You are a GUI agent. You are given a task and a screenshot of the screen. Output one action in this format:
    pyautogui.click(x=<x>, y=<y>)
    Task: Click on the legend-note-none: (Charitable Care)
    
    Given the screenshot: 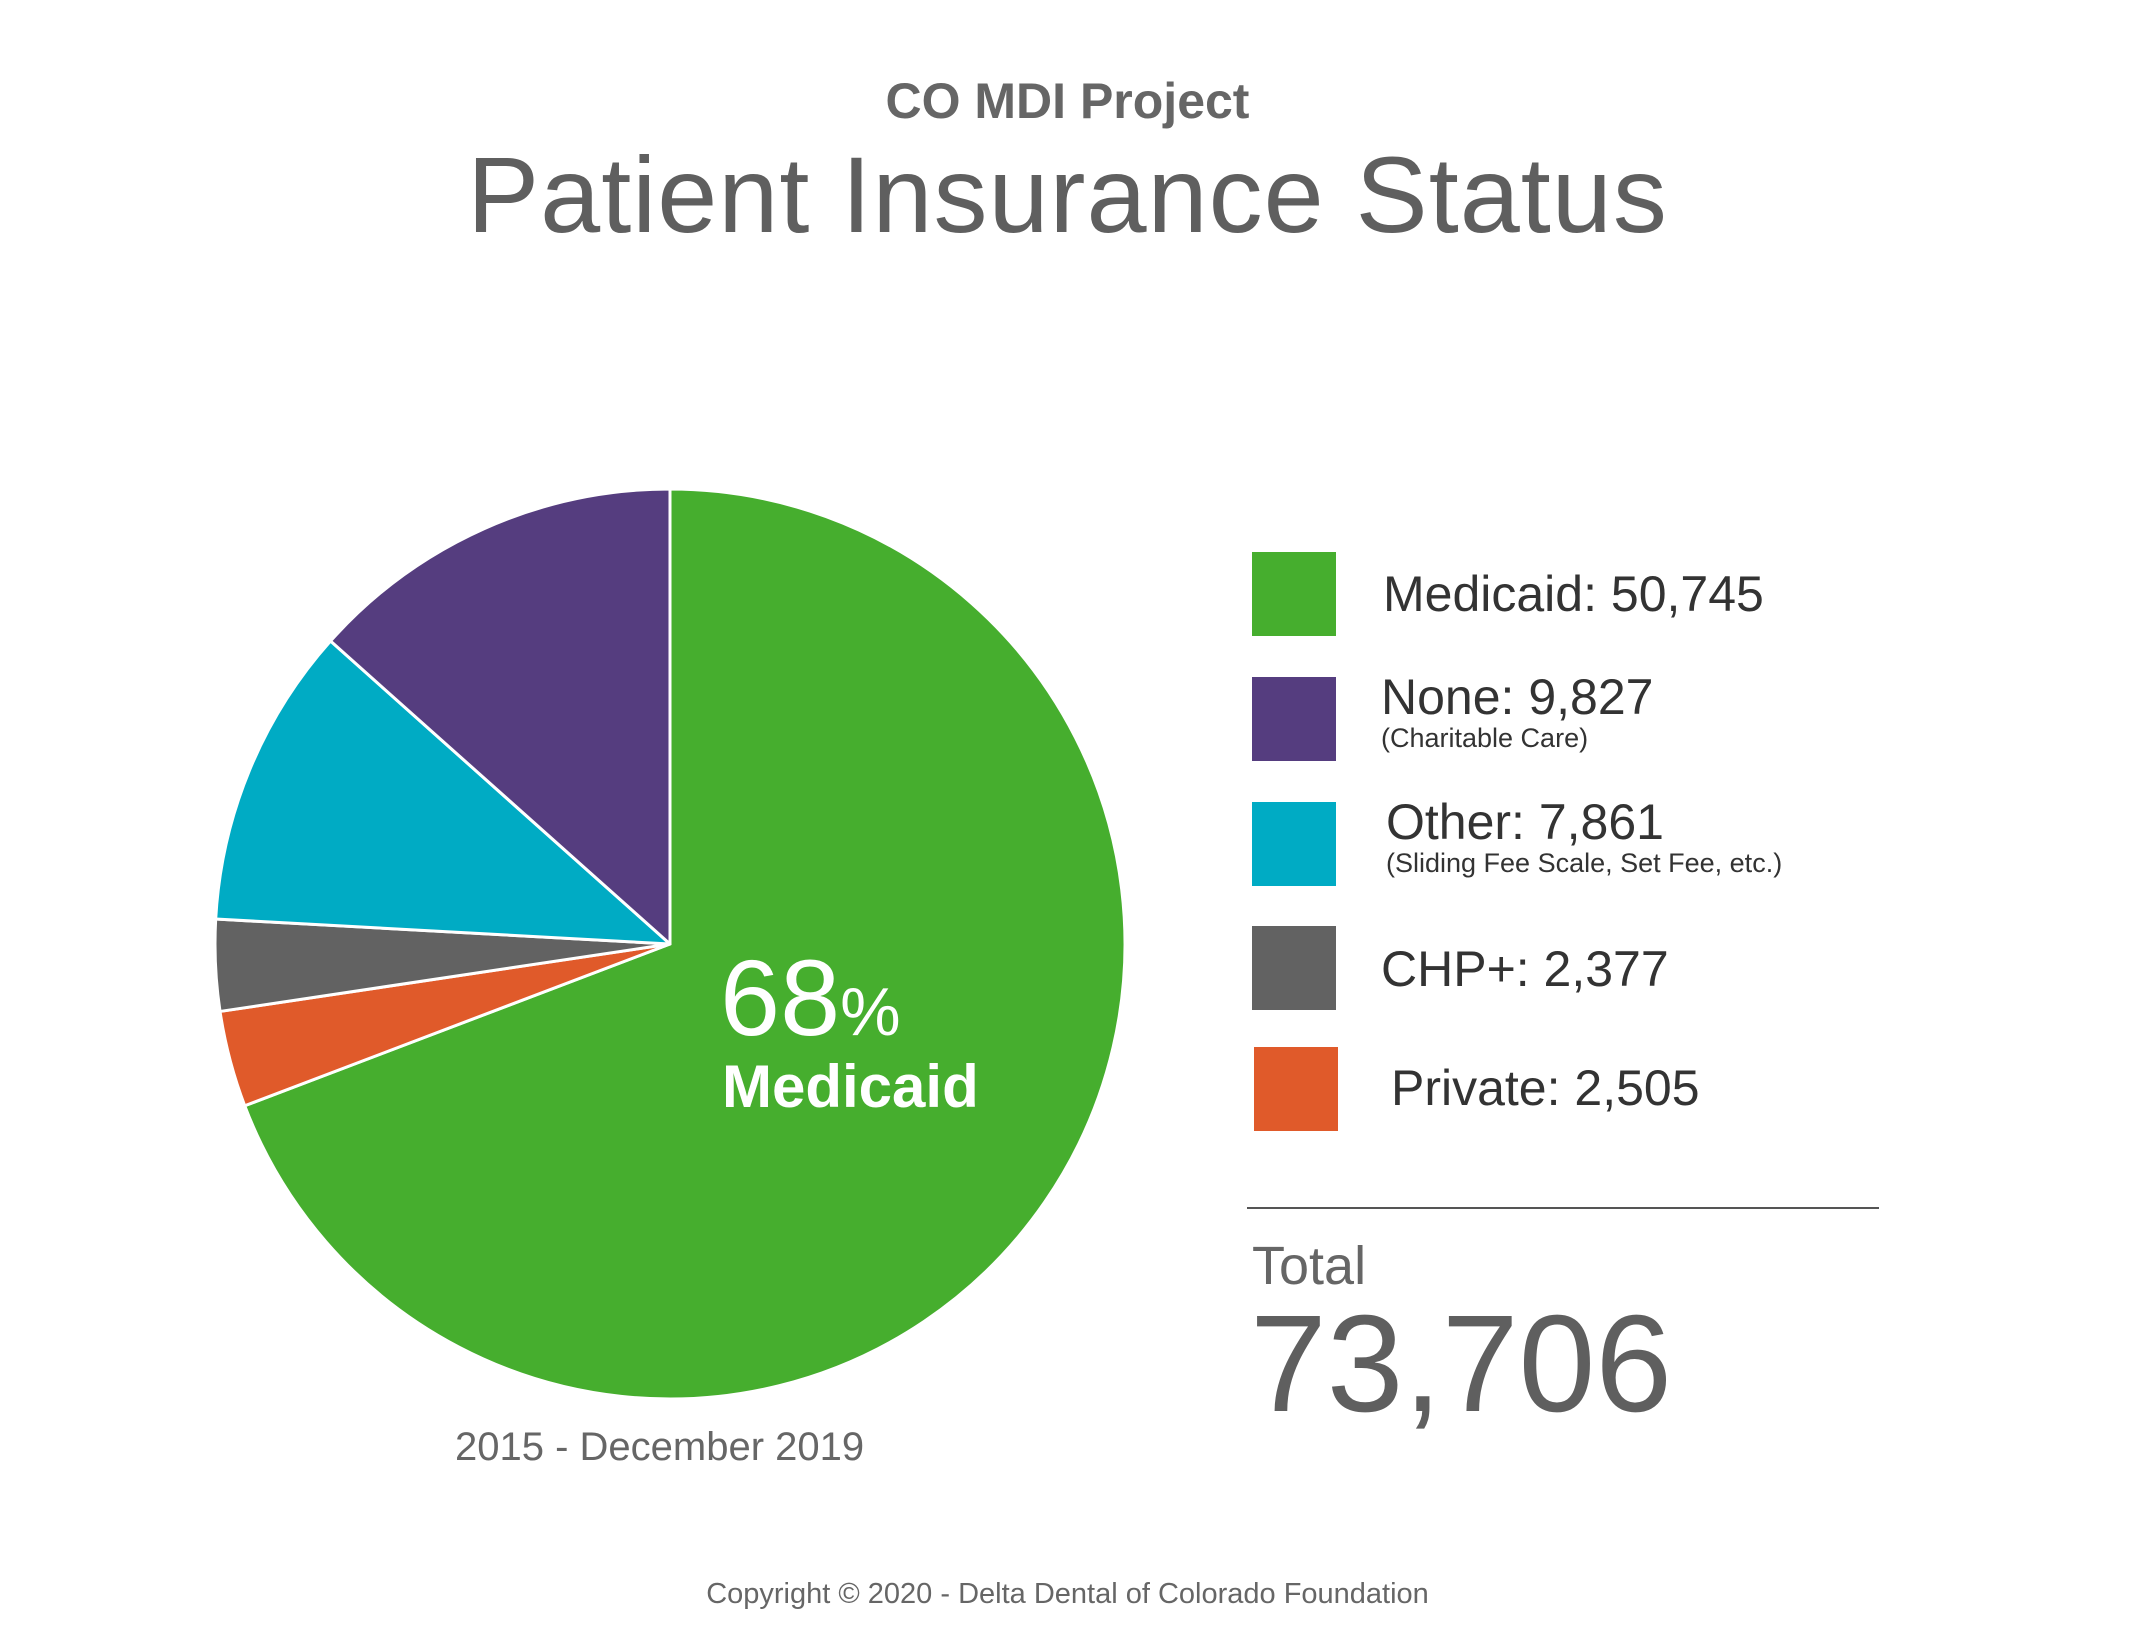 What is the action you would take?
    pyautogui.click(x=1485, y=738)
    